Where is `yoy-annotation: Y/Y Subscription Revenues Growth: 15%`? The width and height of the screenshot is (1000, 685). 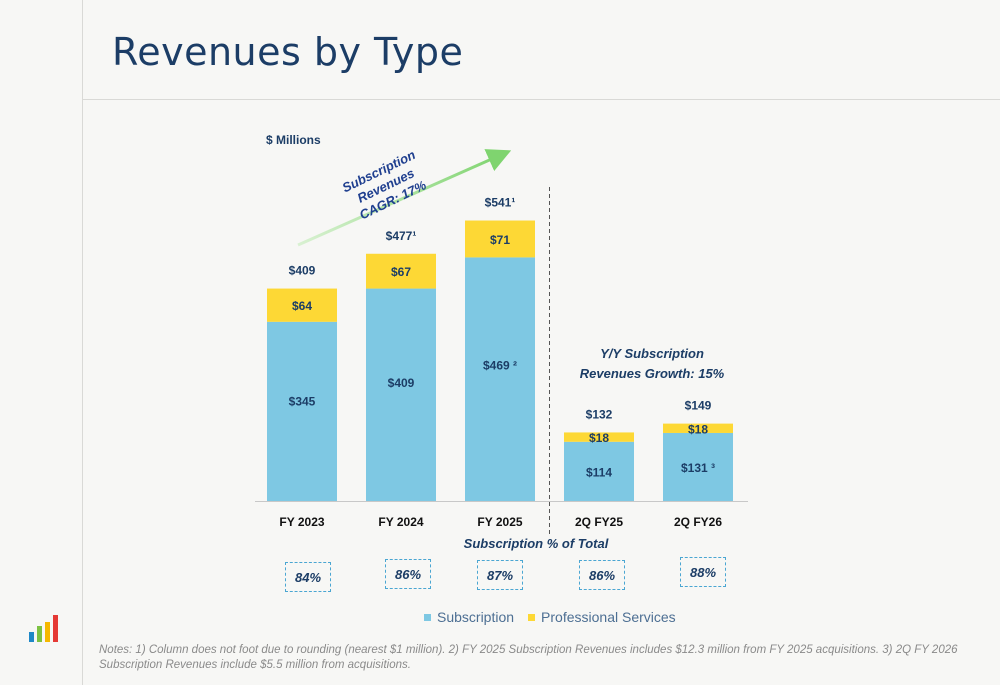 yoy-annotation: Y/Y Subscription Revenues Growth: 15% is located at coordinates (652, 364).